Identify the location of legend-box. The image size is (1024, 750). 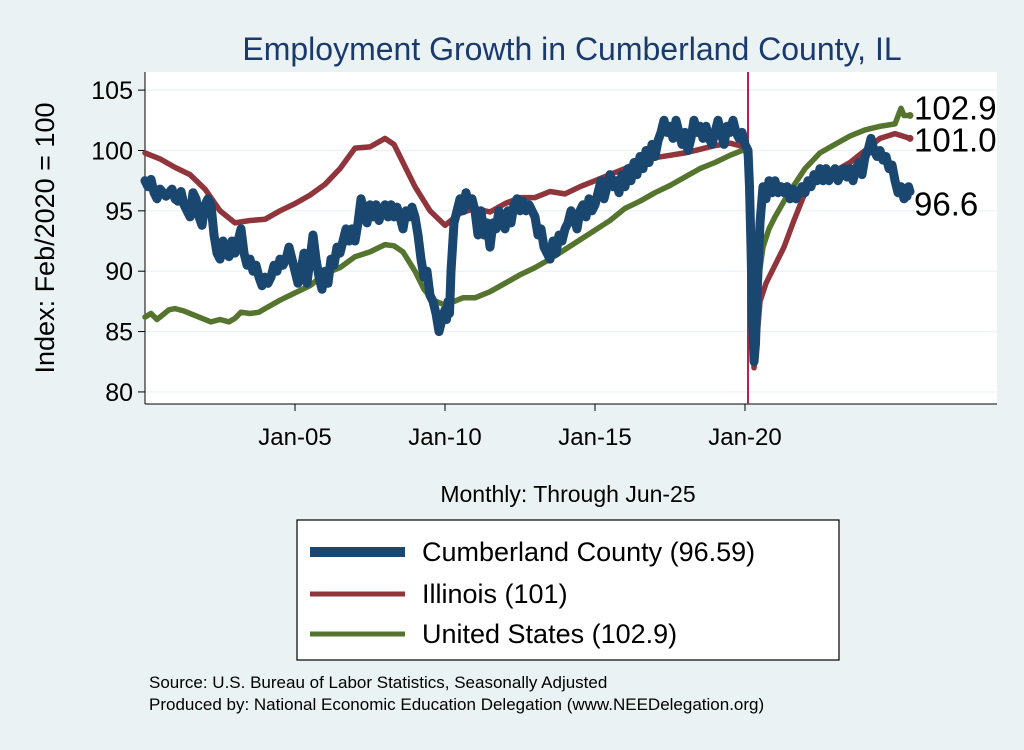
(568, 590).